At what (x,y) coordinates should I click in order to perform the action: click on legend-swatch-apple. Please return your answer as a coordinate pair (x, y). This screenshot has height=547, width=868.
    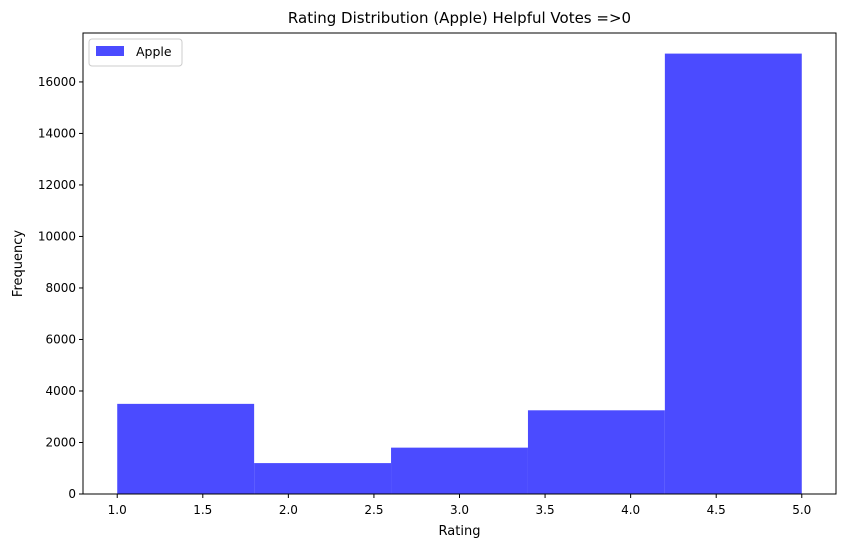
    Looking at the image, I should click on (110, 51).